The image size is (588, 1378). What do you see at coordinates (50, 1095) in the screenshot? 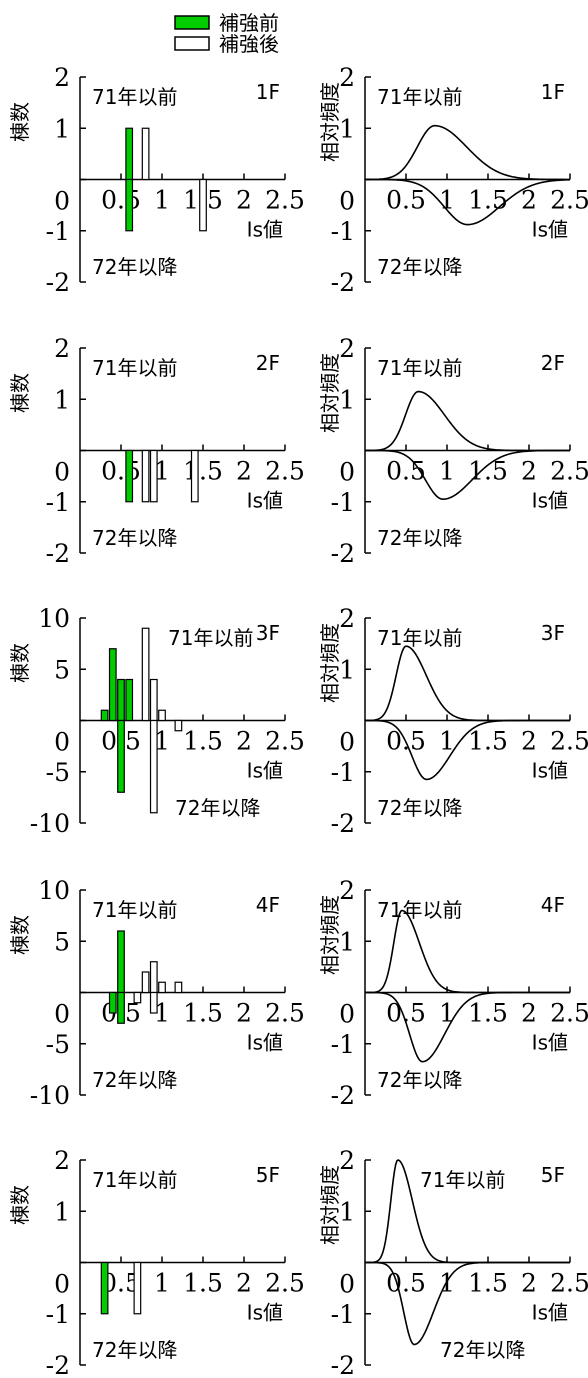
I see `y-tick-label: -10` at bounding box center [50, 1095].